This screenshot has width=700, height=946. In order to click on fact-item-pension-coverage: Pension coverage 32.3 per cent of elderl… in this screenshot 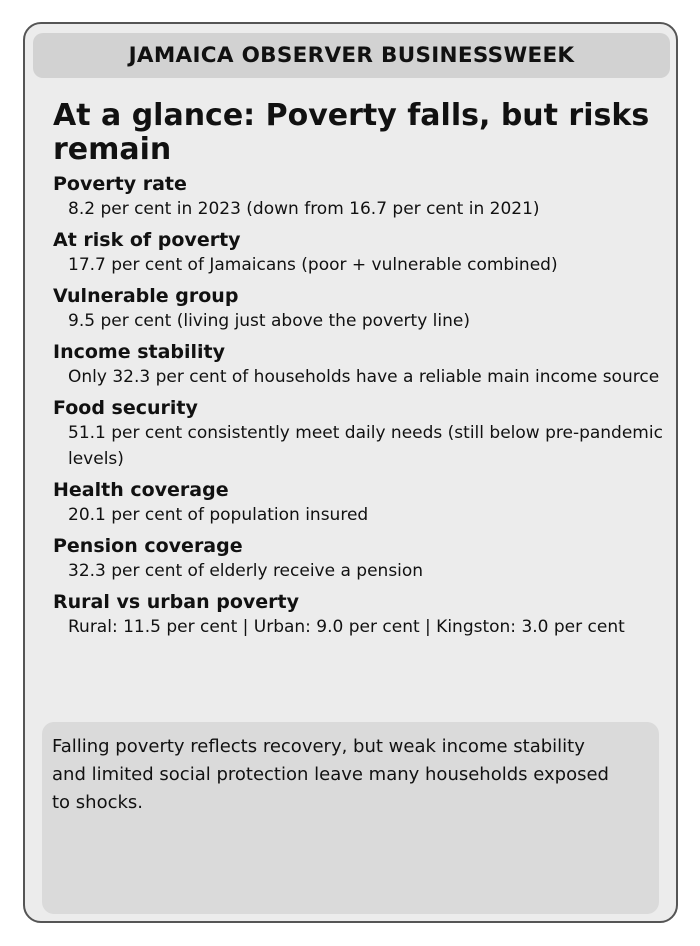, I will do `click(364, 559)`.